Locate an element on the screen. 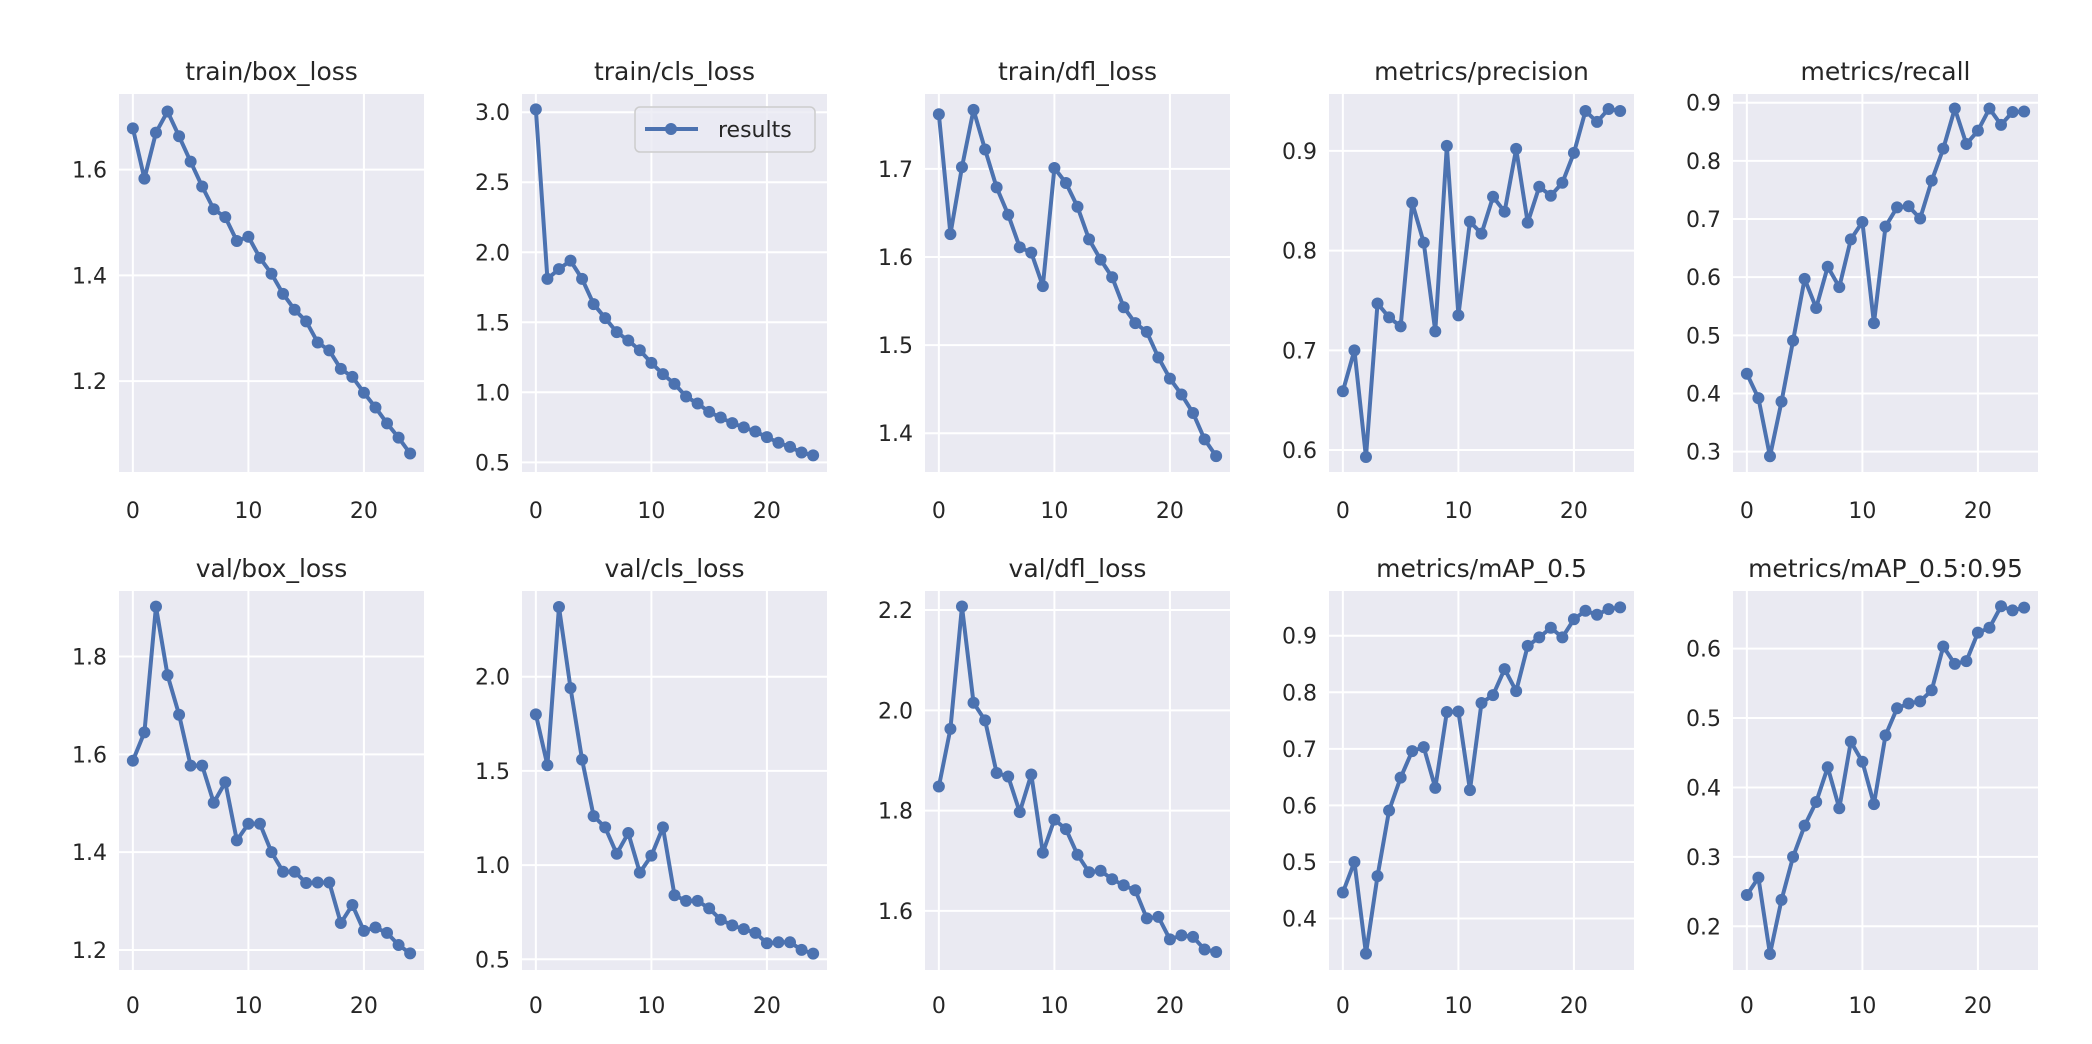 Image resolution: width=2092 pixels, height=1044 pixels. y-tick-label: 1.6 is located at coordinates (895, 912).